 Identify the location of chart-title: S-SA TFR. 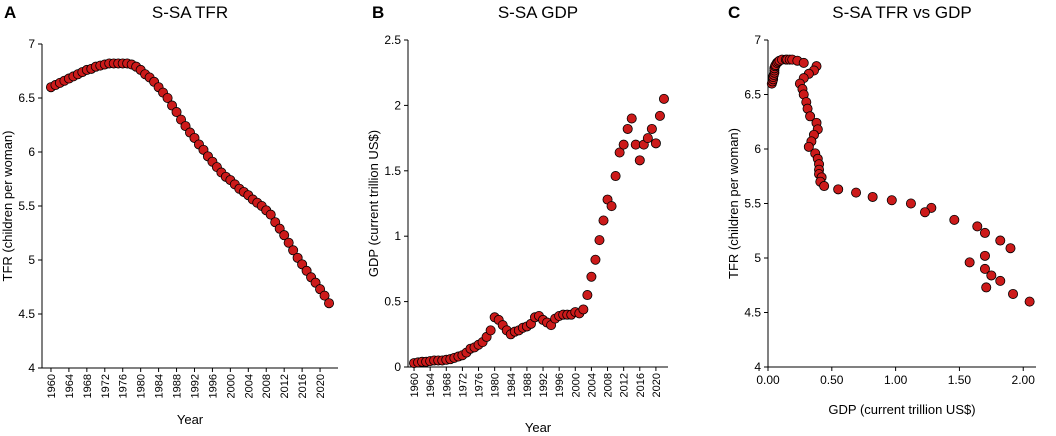
(190, 12).